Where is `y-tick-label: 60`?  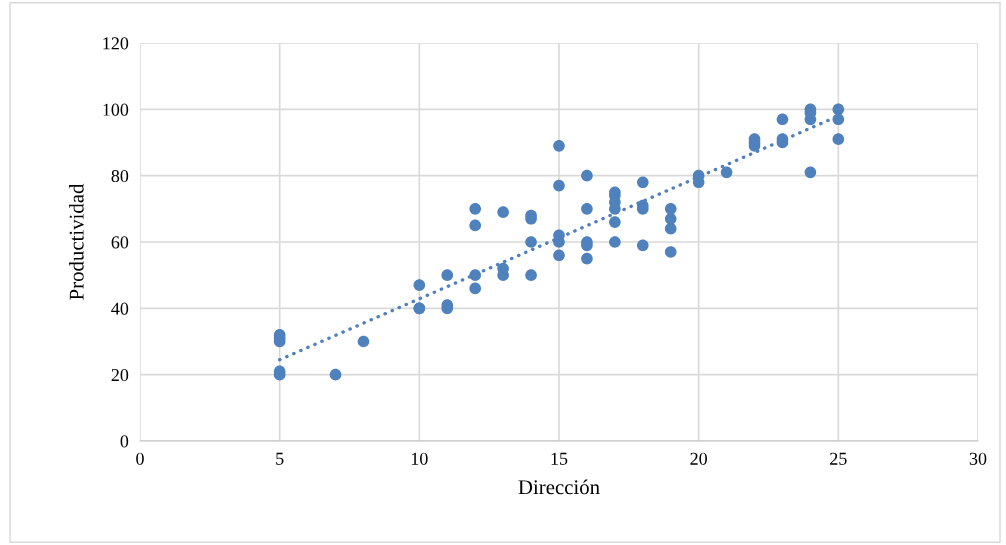
y-tick-label: 60 is located at coordinates (120, 242).